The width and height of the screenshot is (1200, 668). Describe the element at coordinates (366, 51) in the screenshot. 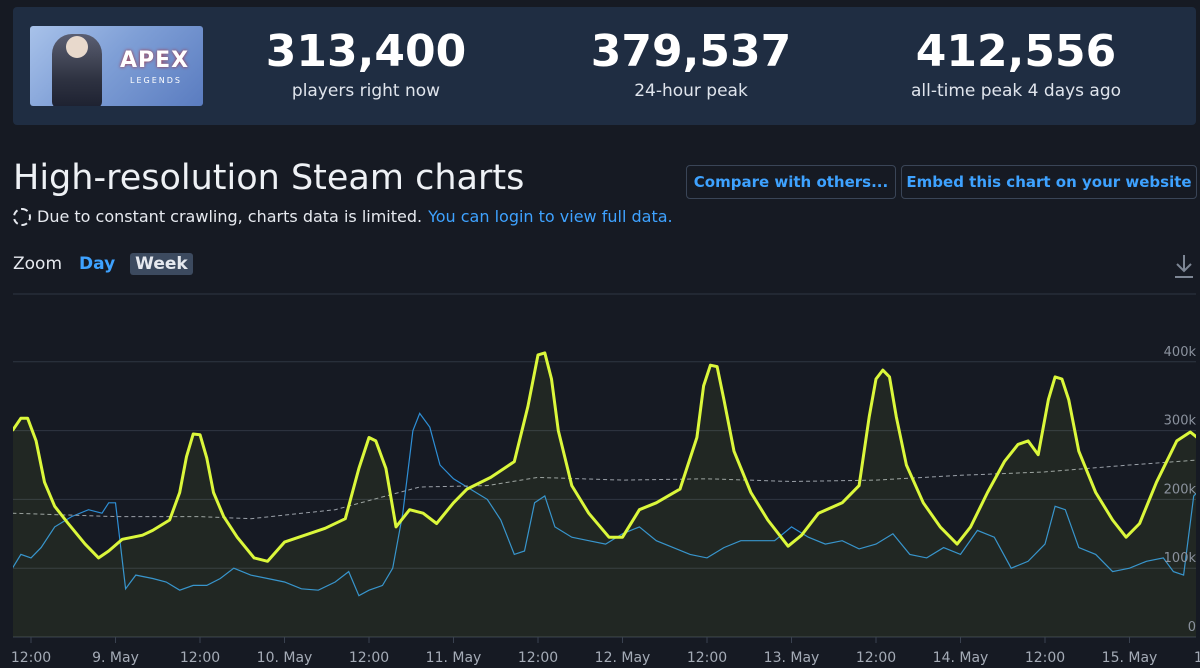

I see `stat-value: 313,400` at that location.